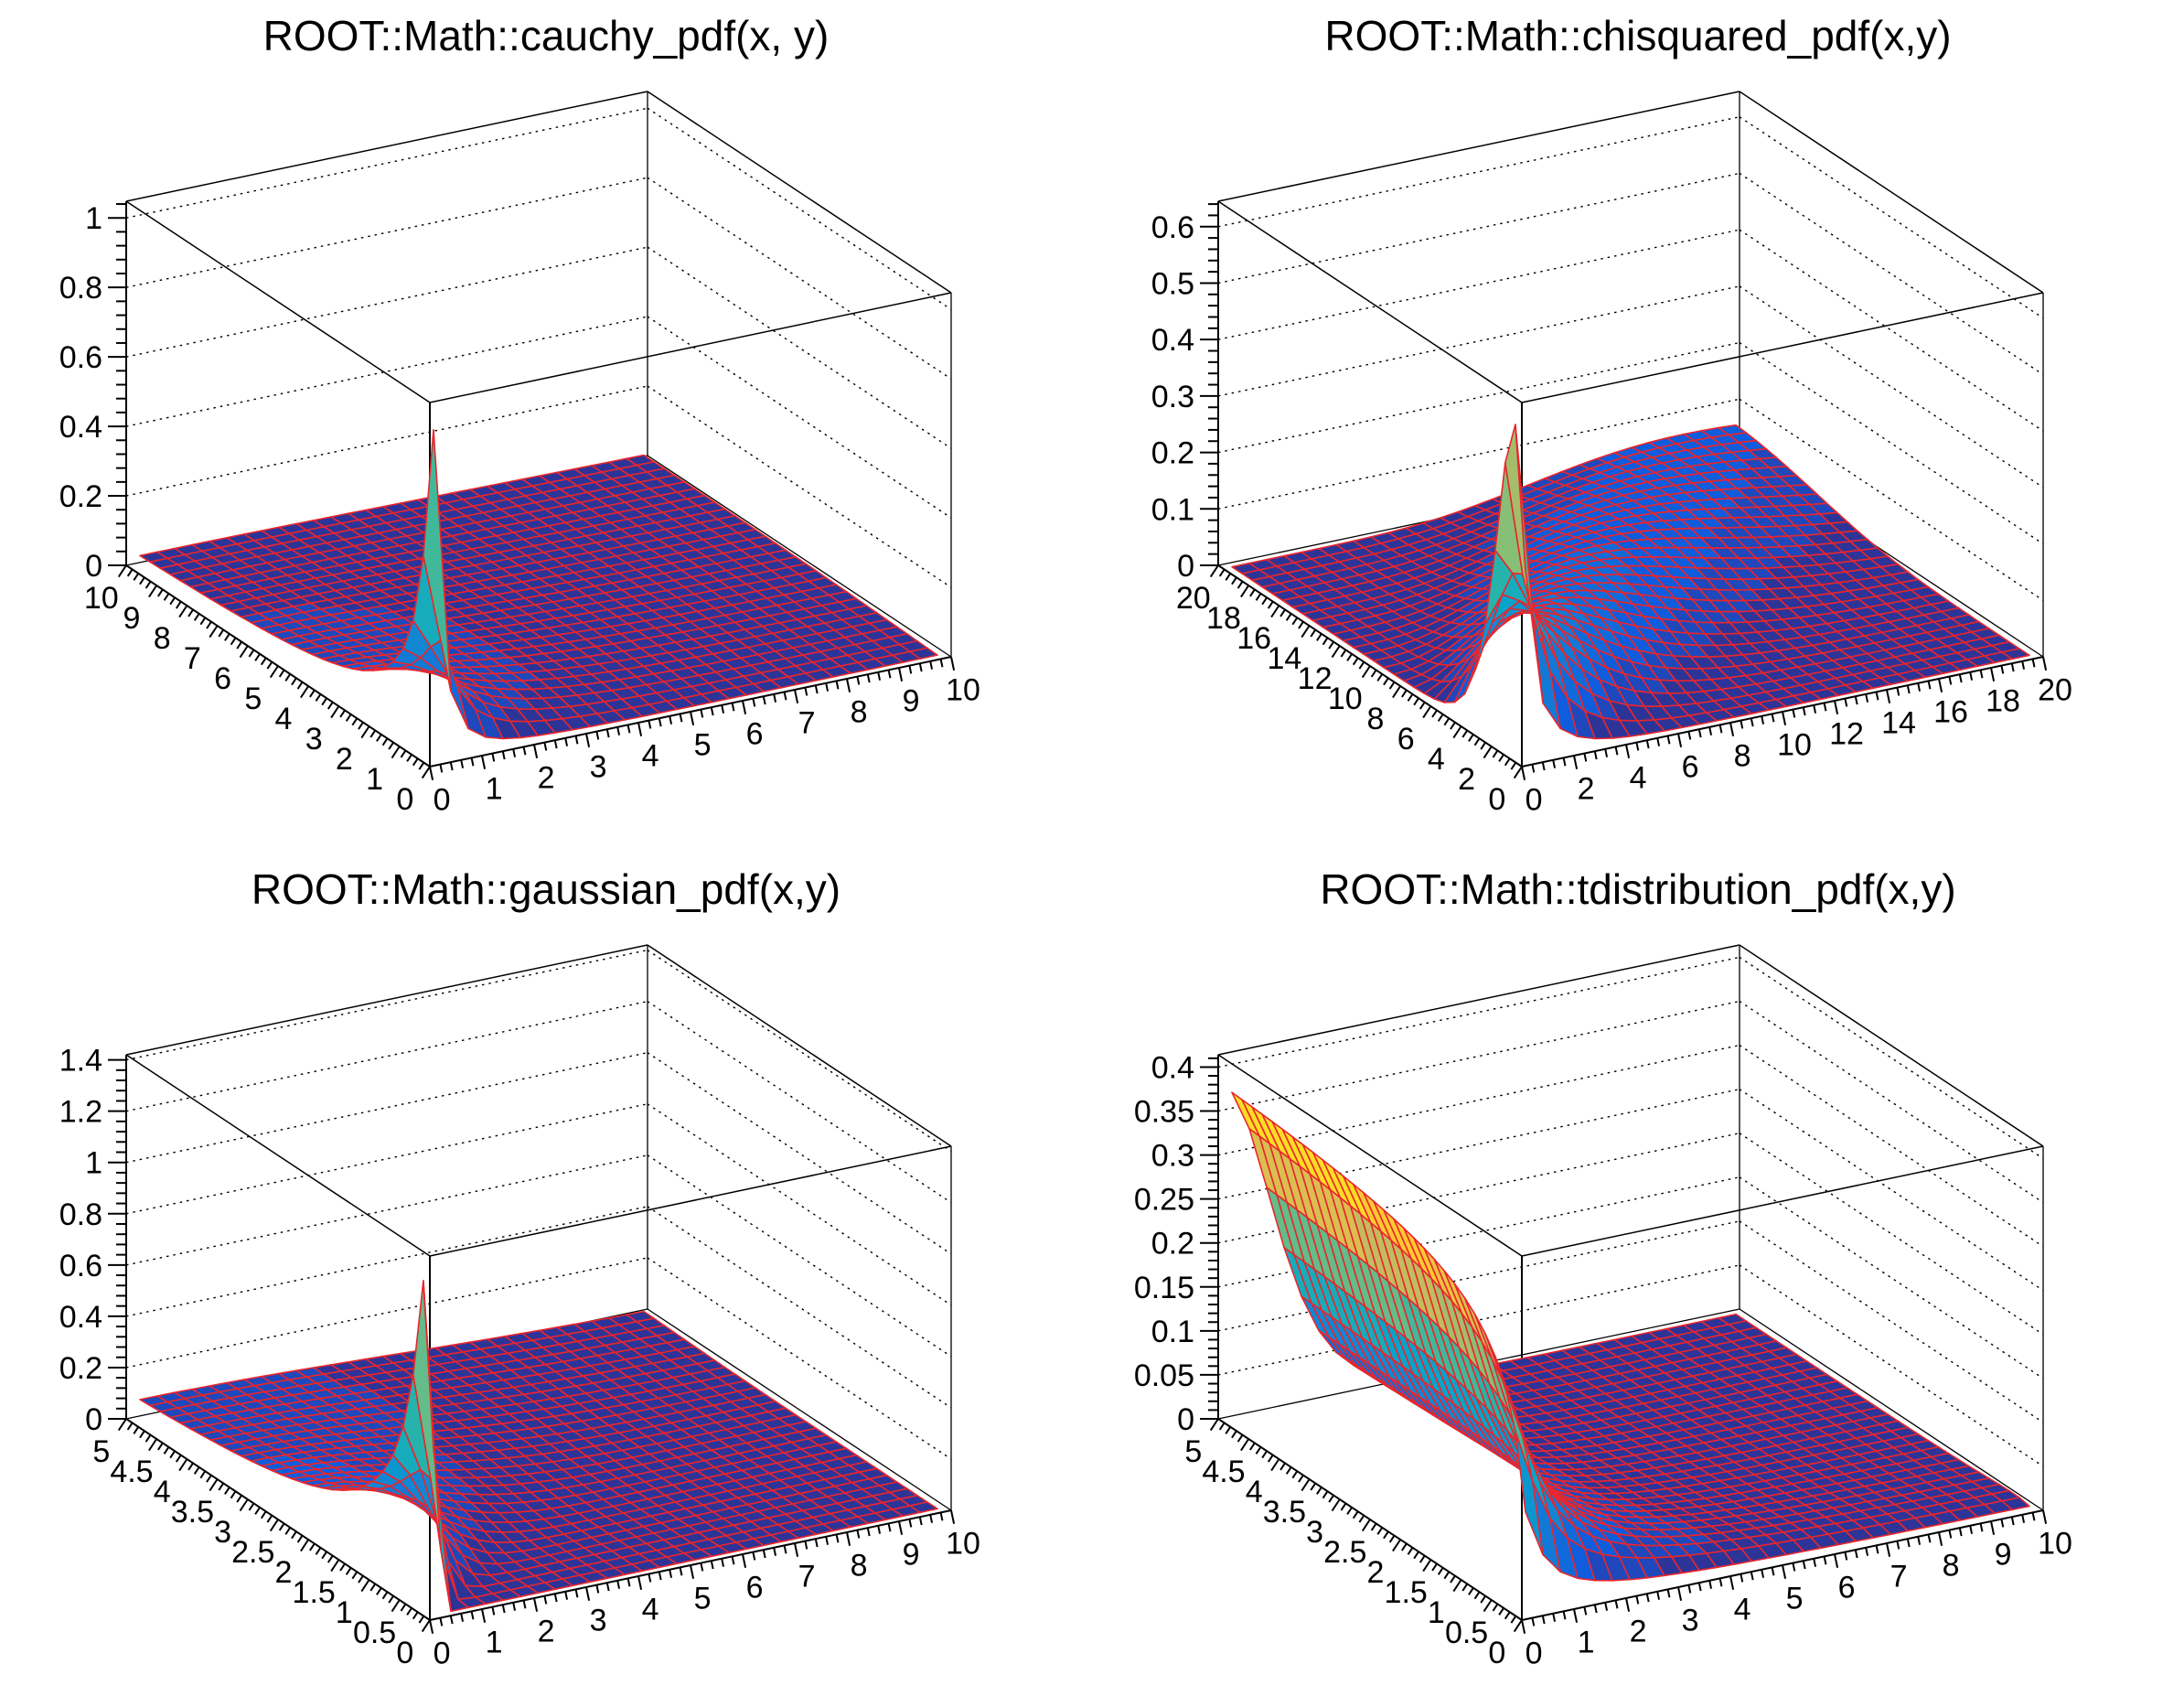 The width and height of the screenshot is (2184, 1707). Describe the element at coordinates (1496, 1653) in the screenshot. I see `y-tick-label: 0` at that location.